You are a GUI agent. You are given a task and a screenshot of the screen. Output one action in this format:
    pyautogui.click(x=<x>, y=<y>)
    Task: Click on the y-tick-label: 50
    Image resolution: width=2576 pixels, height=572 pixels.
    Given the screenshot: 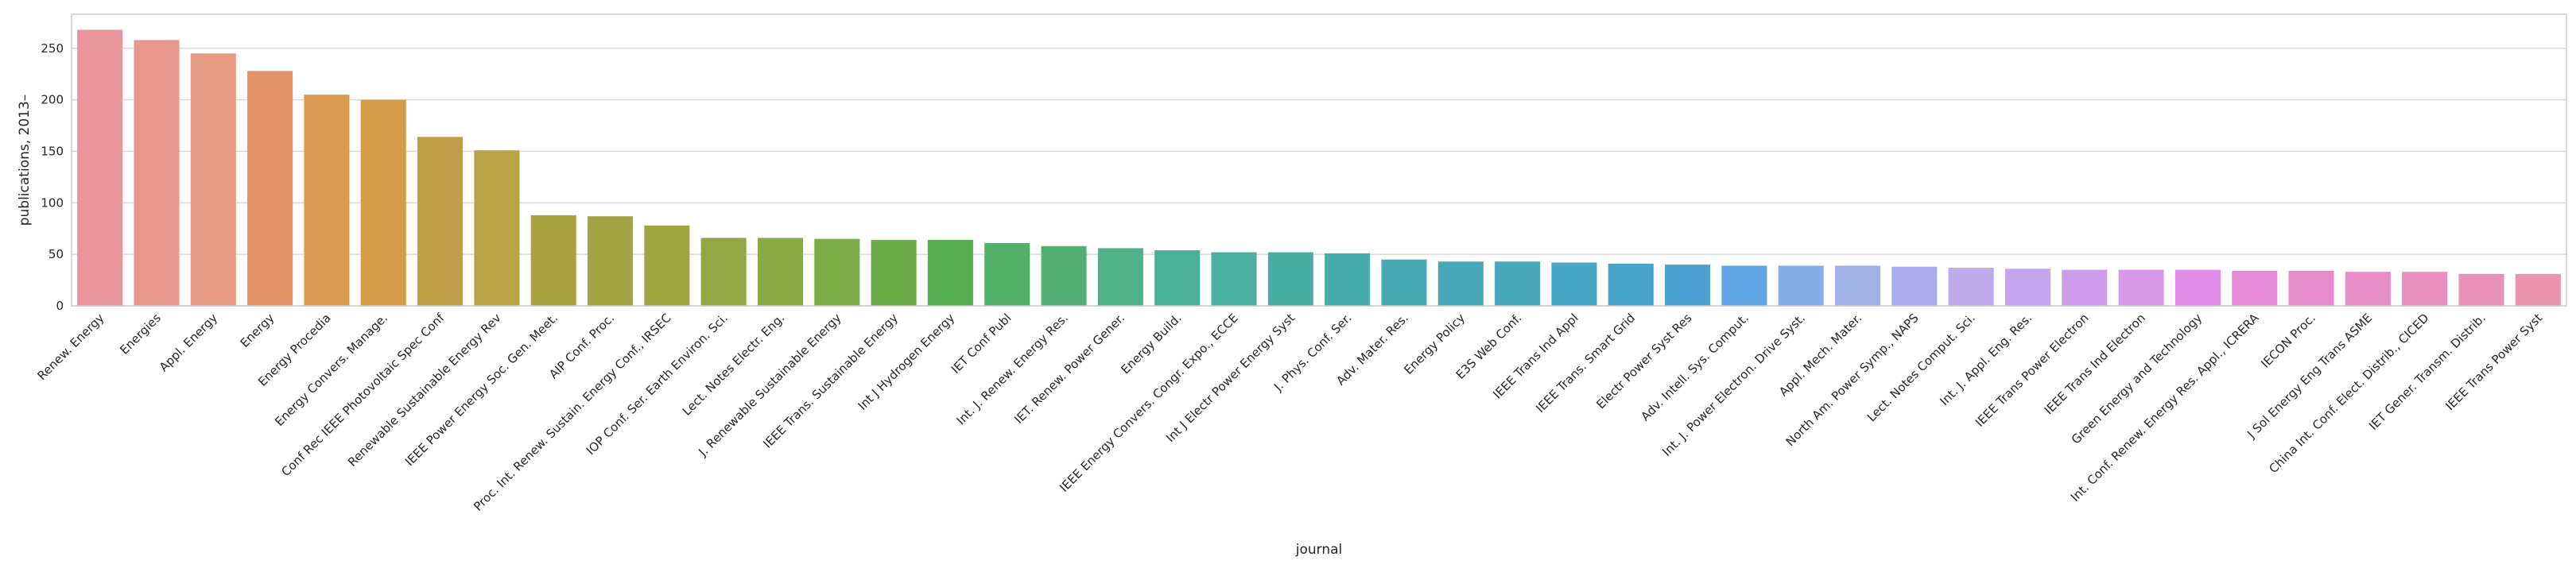 What is the action you would take?
    pyautogui.click(x=56, y=254)
    